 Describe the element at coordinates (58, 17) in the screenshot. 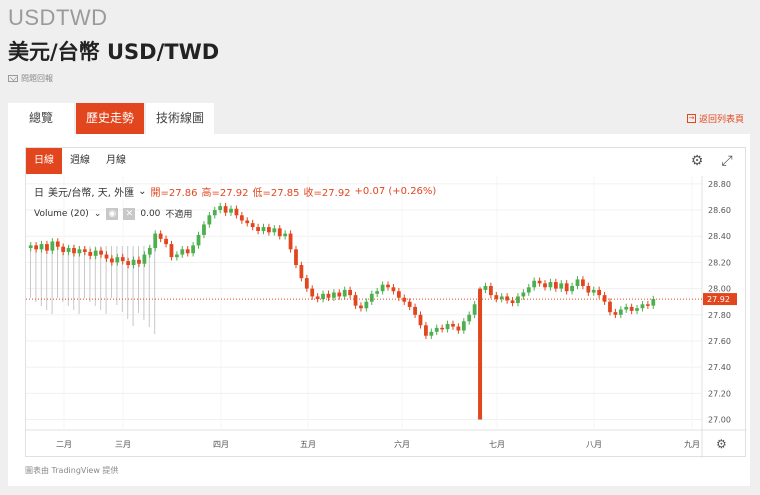

I see `symbol-code: USDTWD` at that location.